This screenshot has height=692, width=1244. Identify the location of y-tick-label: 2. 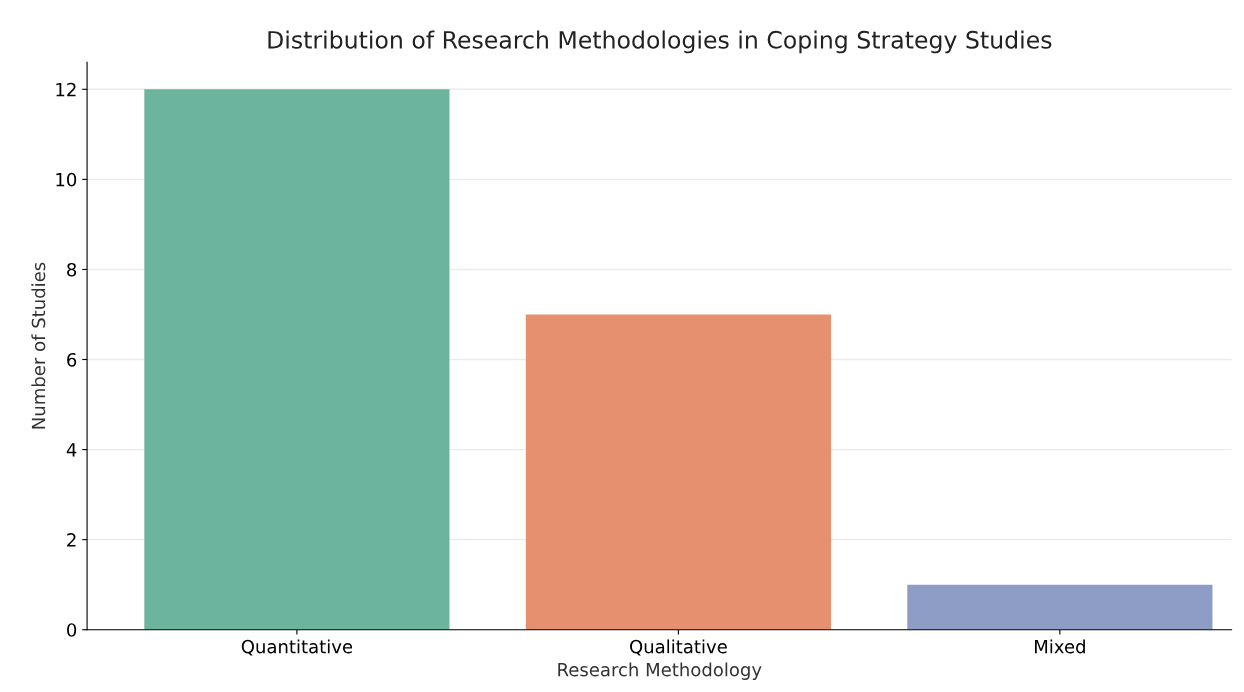
(71, 540).